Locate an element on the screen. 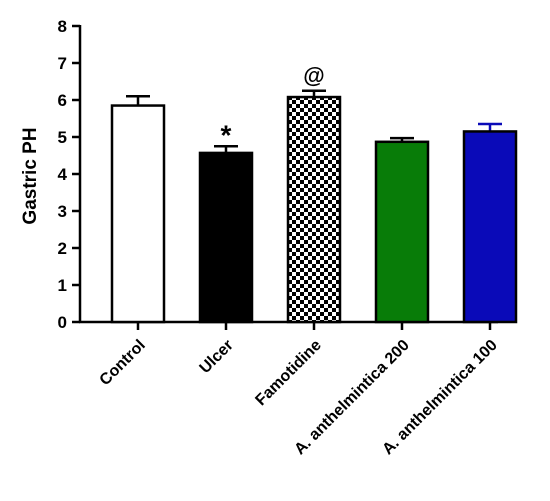  x-tick-label-0: Control is located at coordinates (123, 363).